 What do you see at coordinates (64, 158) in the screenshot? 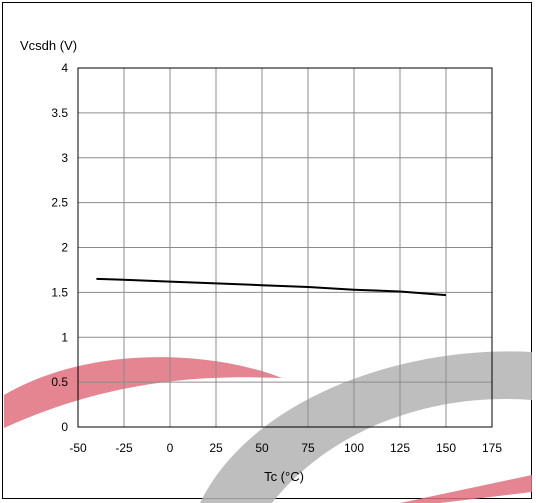
I see `y-tick-label: 3` at bounding box center [64, 158].